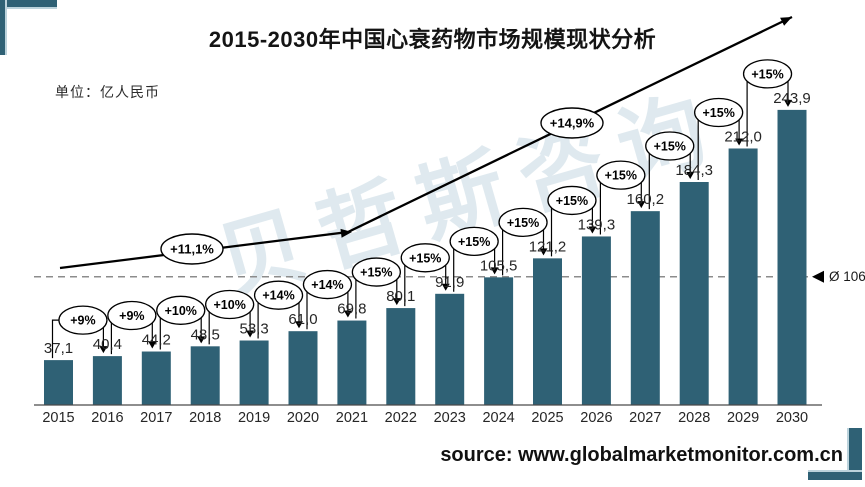 The image size is (865, 487). What do you see at coordinates (107, 418) in the screenshot?
I see `x-tick-2016: 2016` at bounding box center [107, 418].